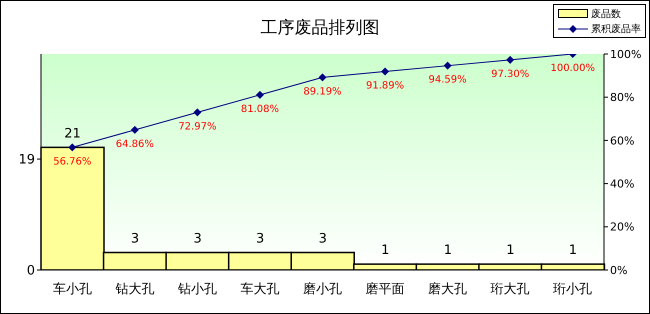  What do you see at coordinates (447, 80) in the screenshot?
I see `data-label: 94.59%` at bounding box center [447, 80].